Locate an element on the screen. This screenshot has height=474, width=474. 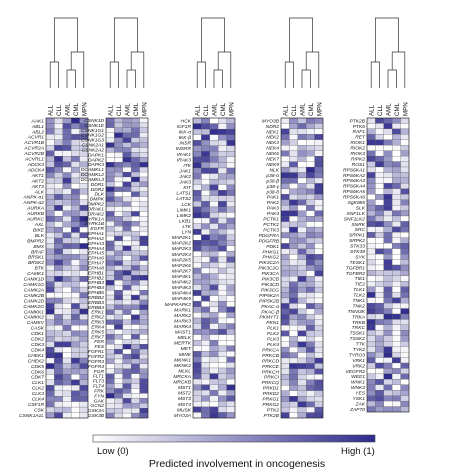
row-label: WNK3 is located at coordinates (358, 388).